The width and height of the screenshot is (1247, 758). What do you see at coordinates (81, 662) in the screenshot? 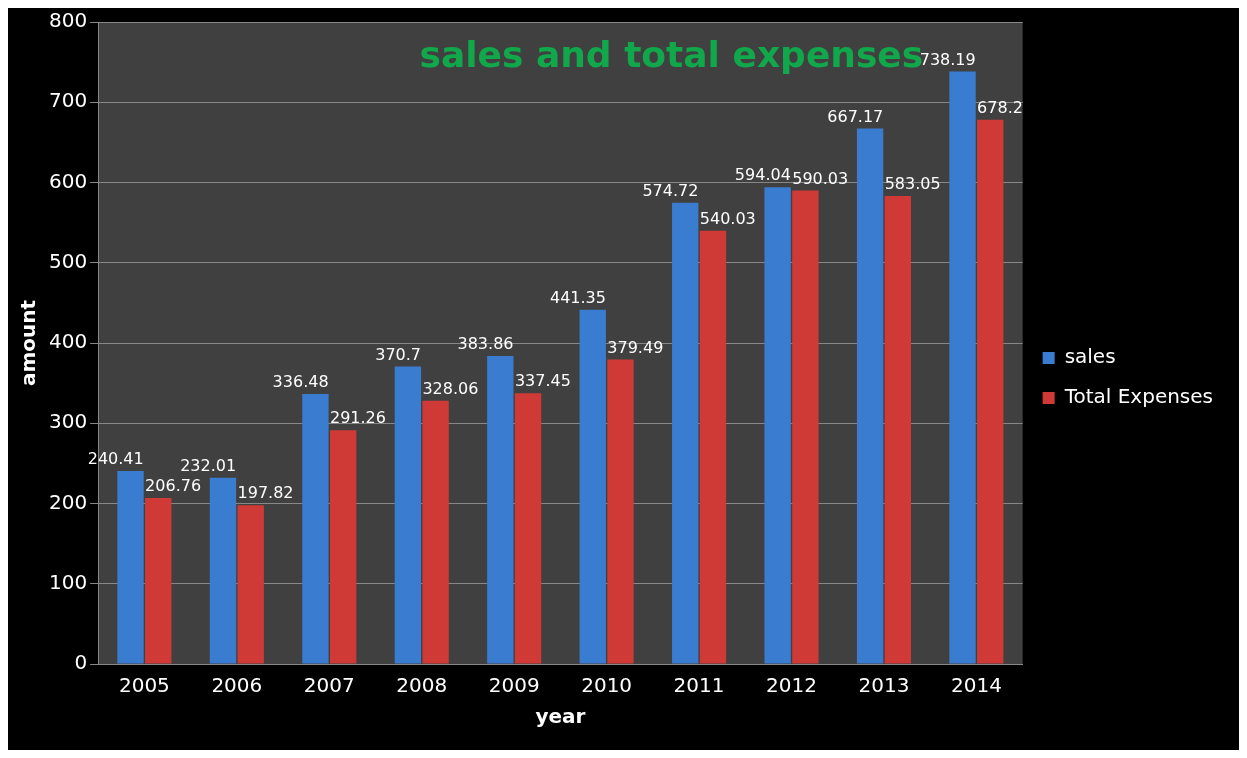
I see `y-tick-label: 0` at bounding box center [81, 662].